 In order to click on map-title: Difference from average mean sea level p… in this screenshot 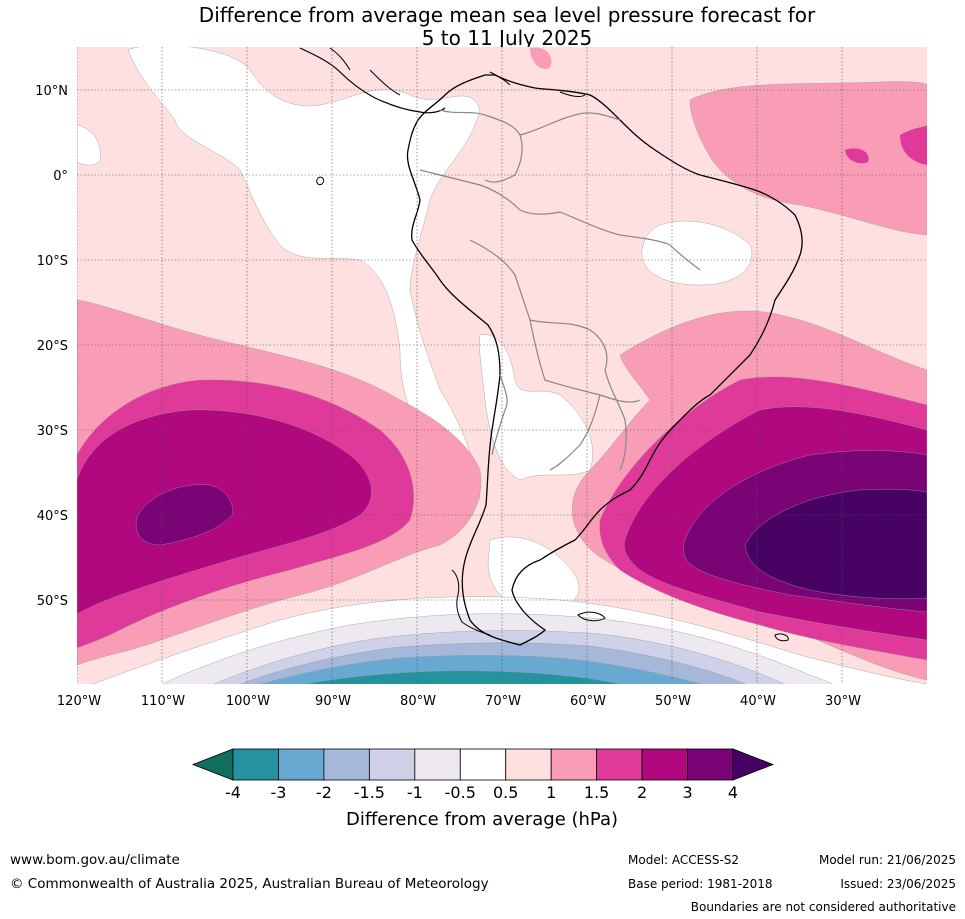, I will do `click(482, 27)`.